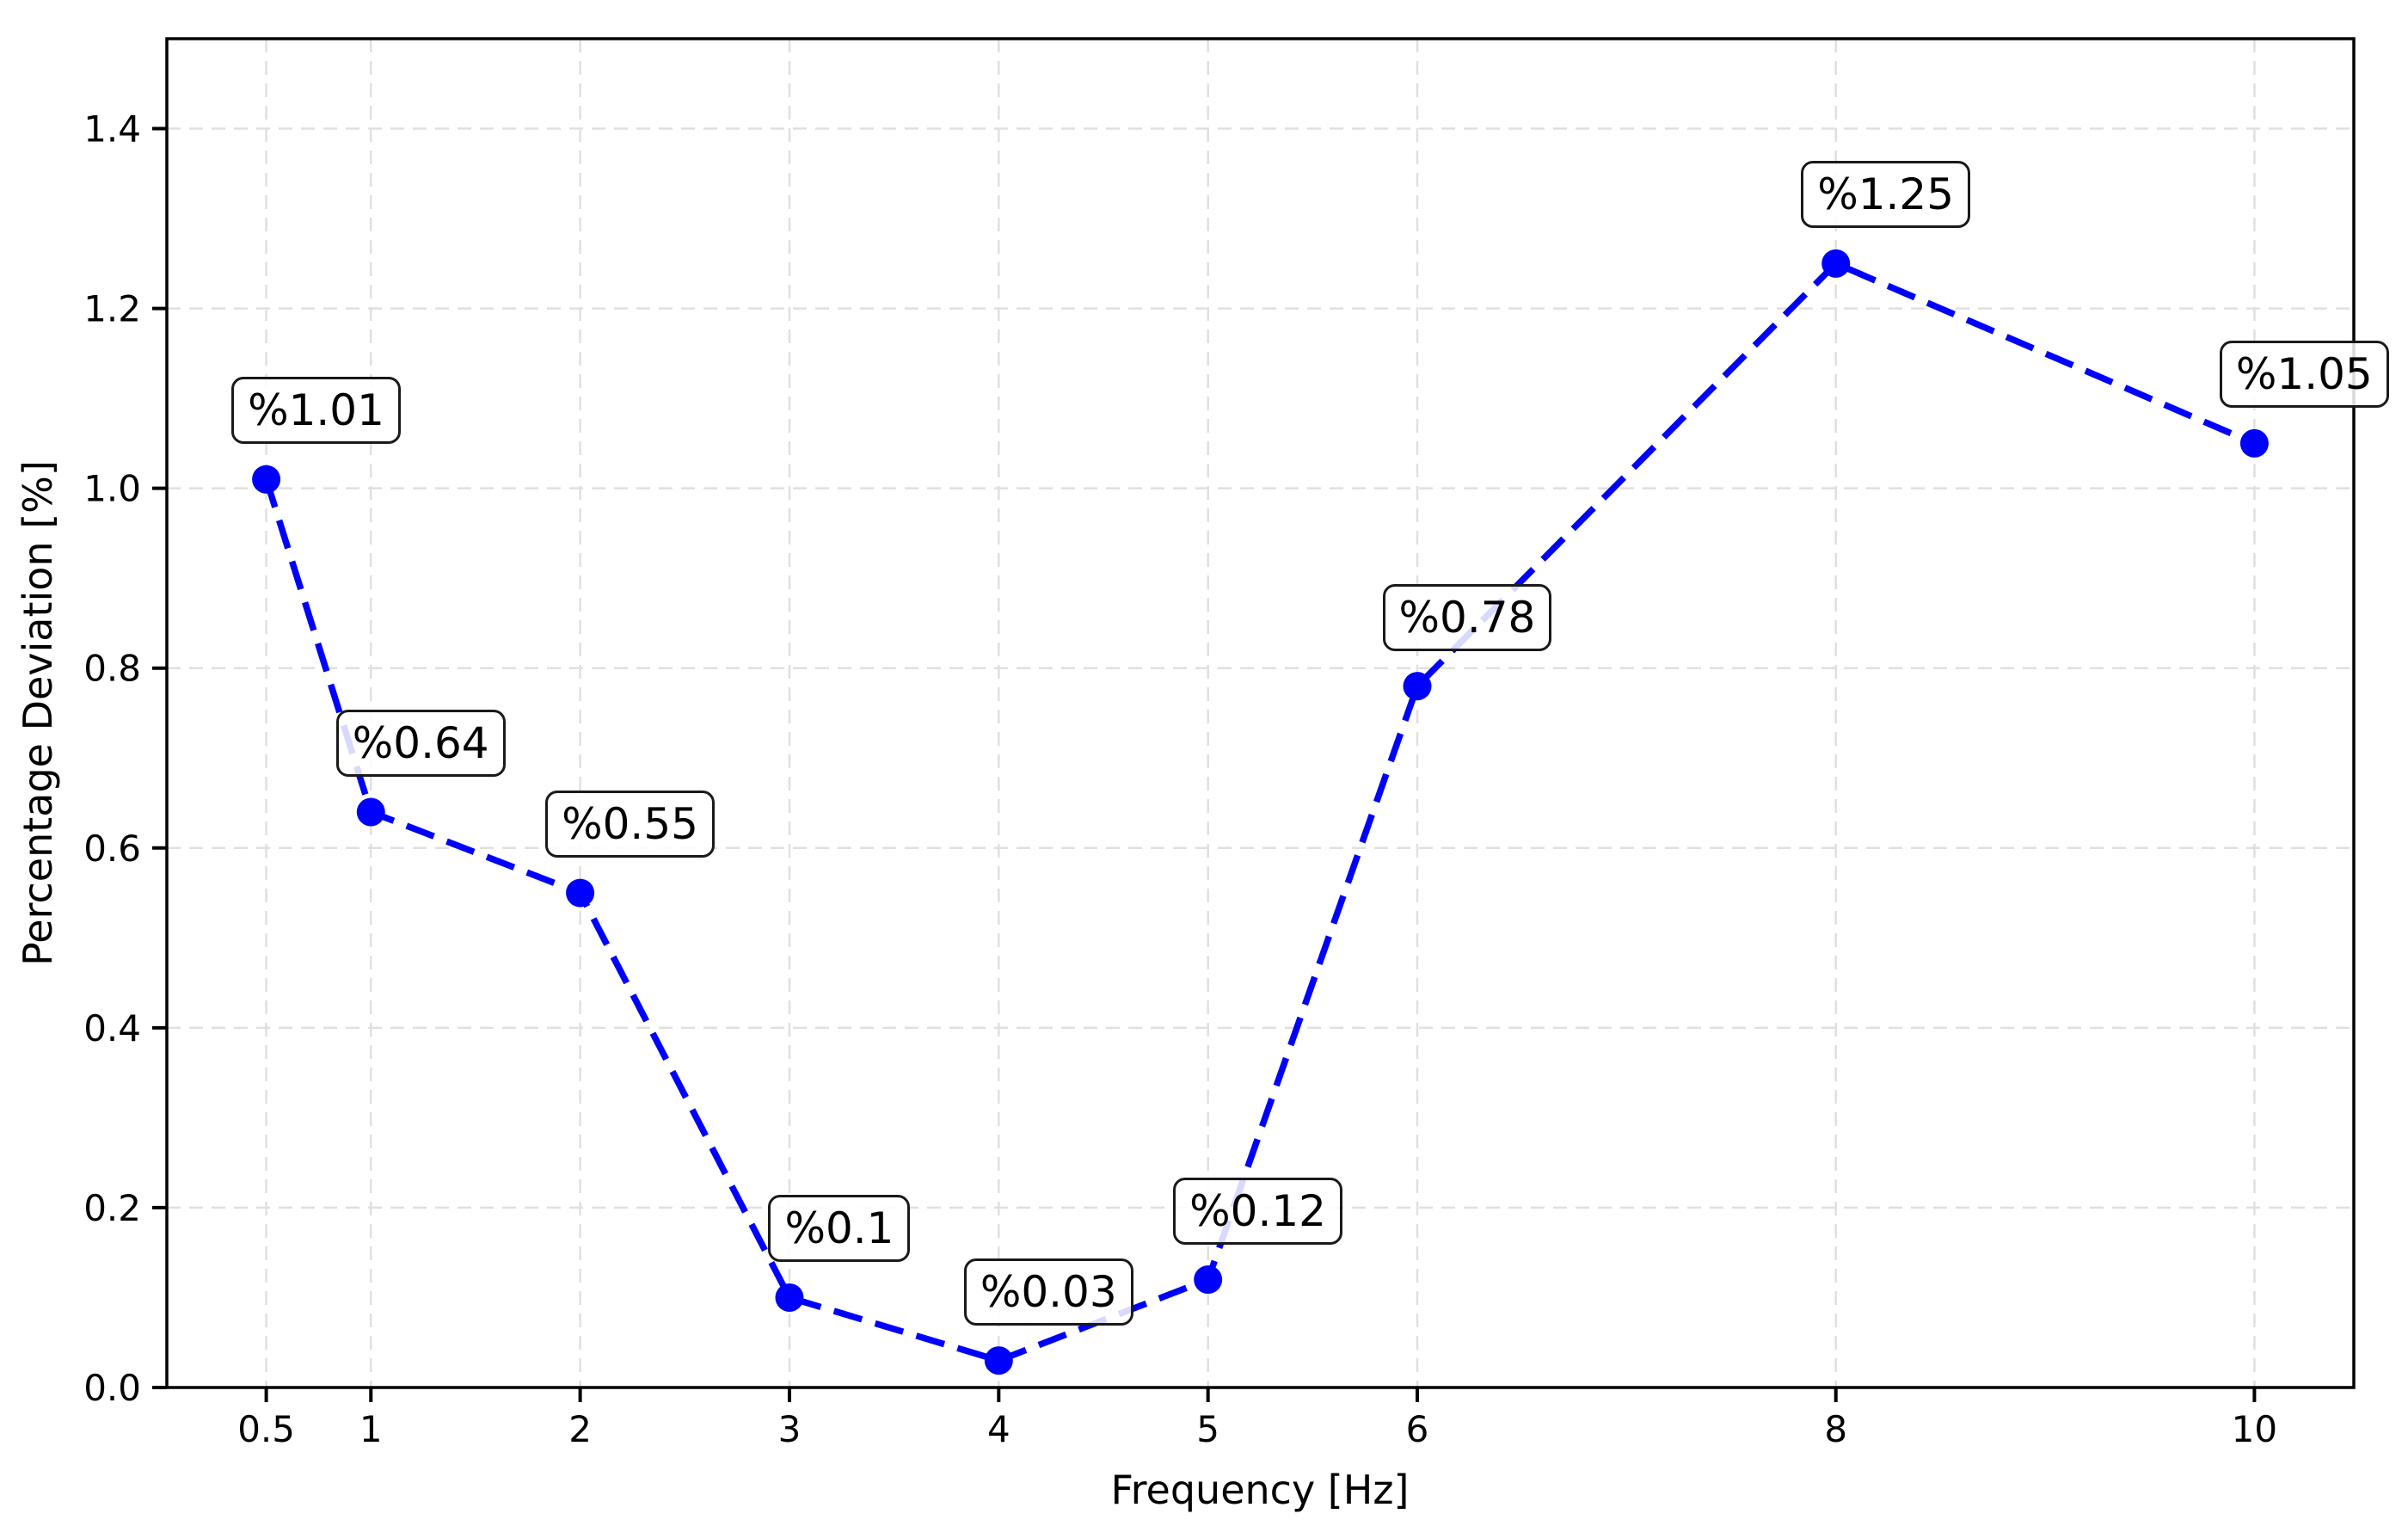  Describe the element at coordinates (112, 309) in the screenshot. I see `y-tick-label: 1.2` at that location.